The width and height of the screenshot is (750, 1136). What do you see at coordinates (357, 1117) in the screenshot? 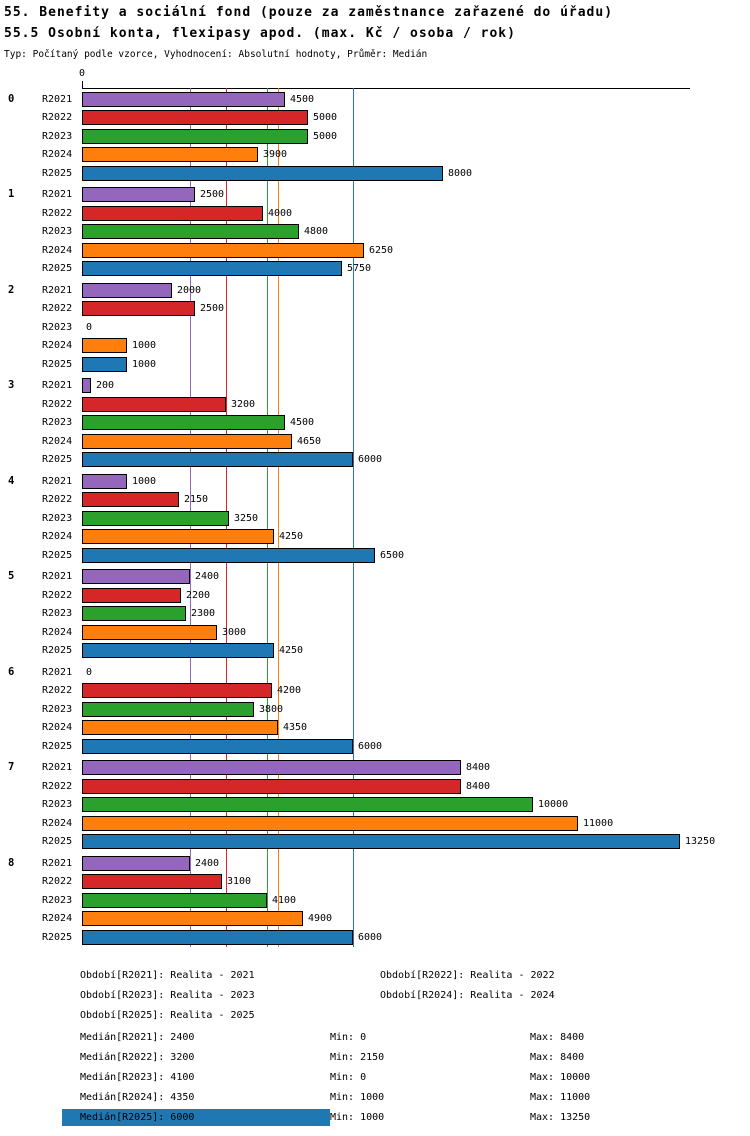
I see `stat-min-5: Min: 1000` at bounding box center [357, 1117].